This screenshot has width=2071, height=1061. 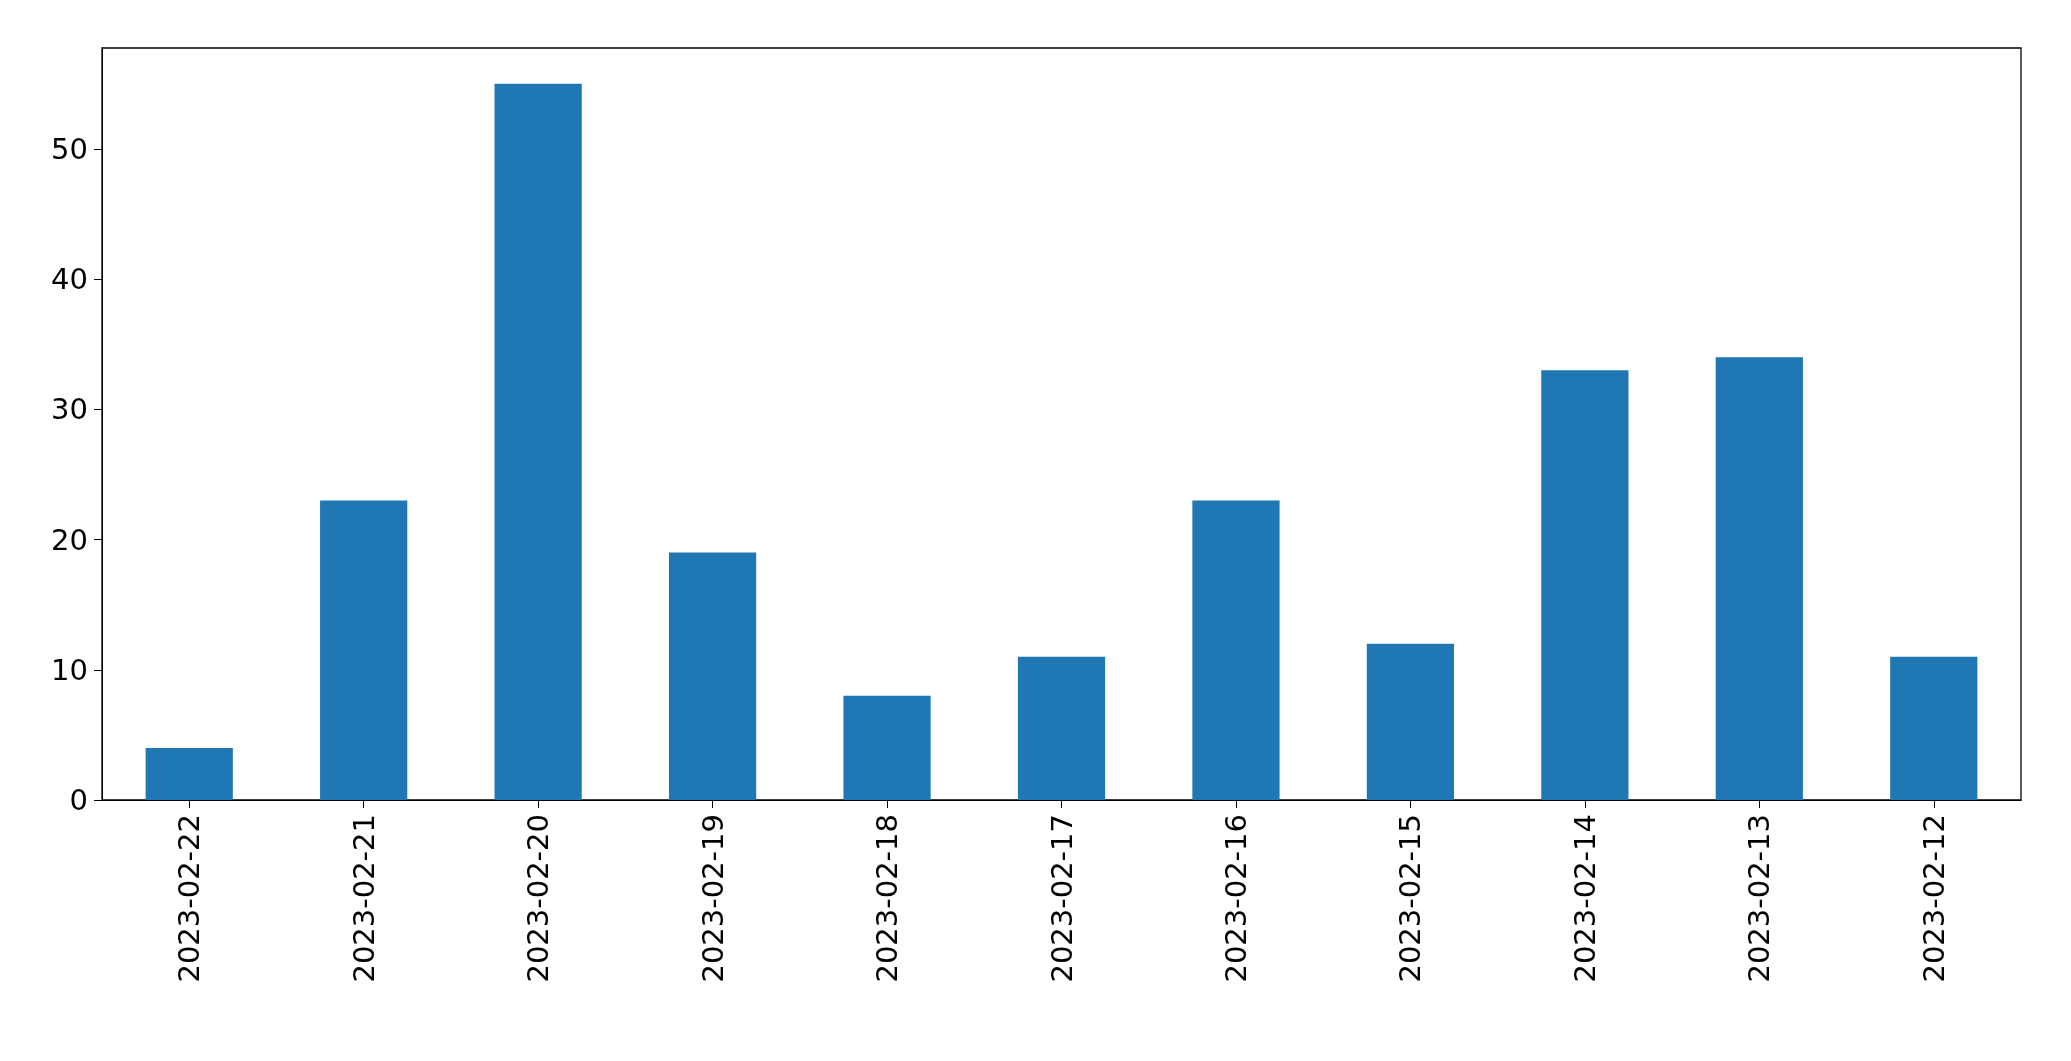 I want to click on y-tick-label: 0, so click(x=78, y=800).